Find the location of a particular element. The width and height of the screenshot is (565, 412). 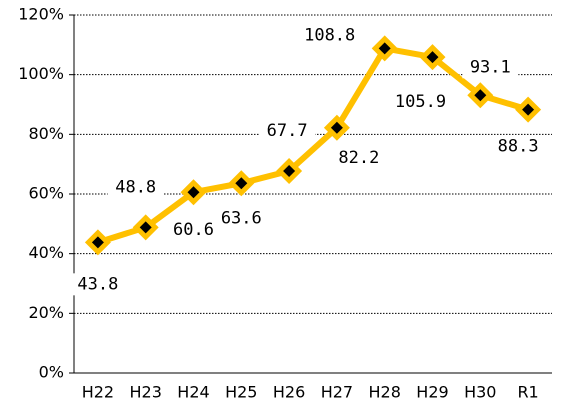

x-tick-label: H28 is located at coordinates (385, 392).